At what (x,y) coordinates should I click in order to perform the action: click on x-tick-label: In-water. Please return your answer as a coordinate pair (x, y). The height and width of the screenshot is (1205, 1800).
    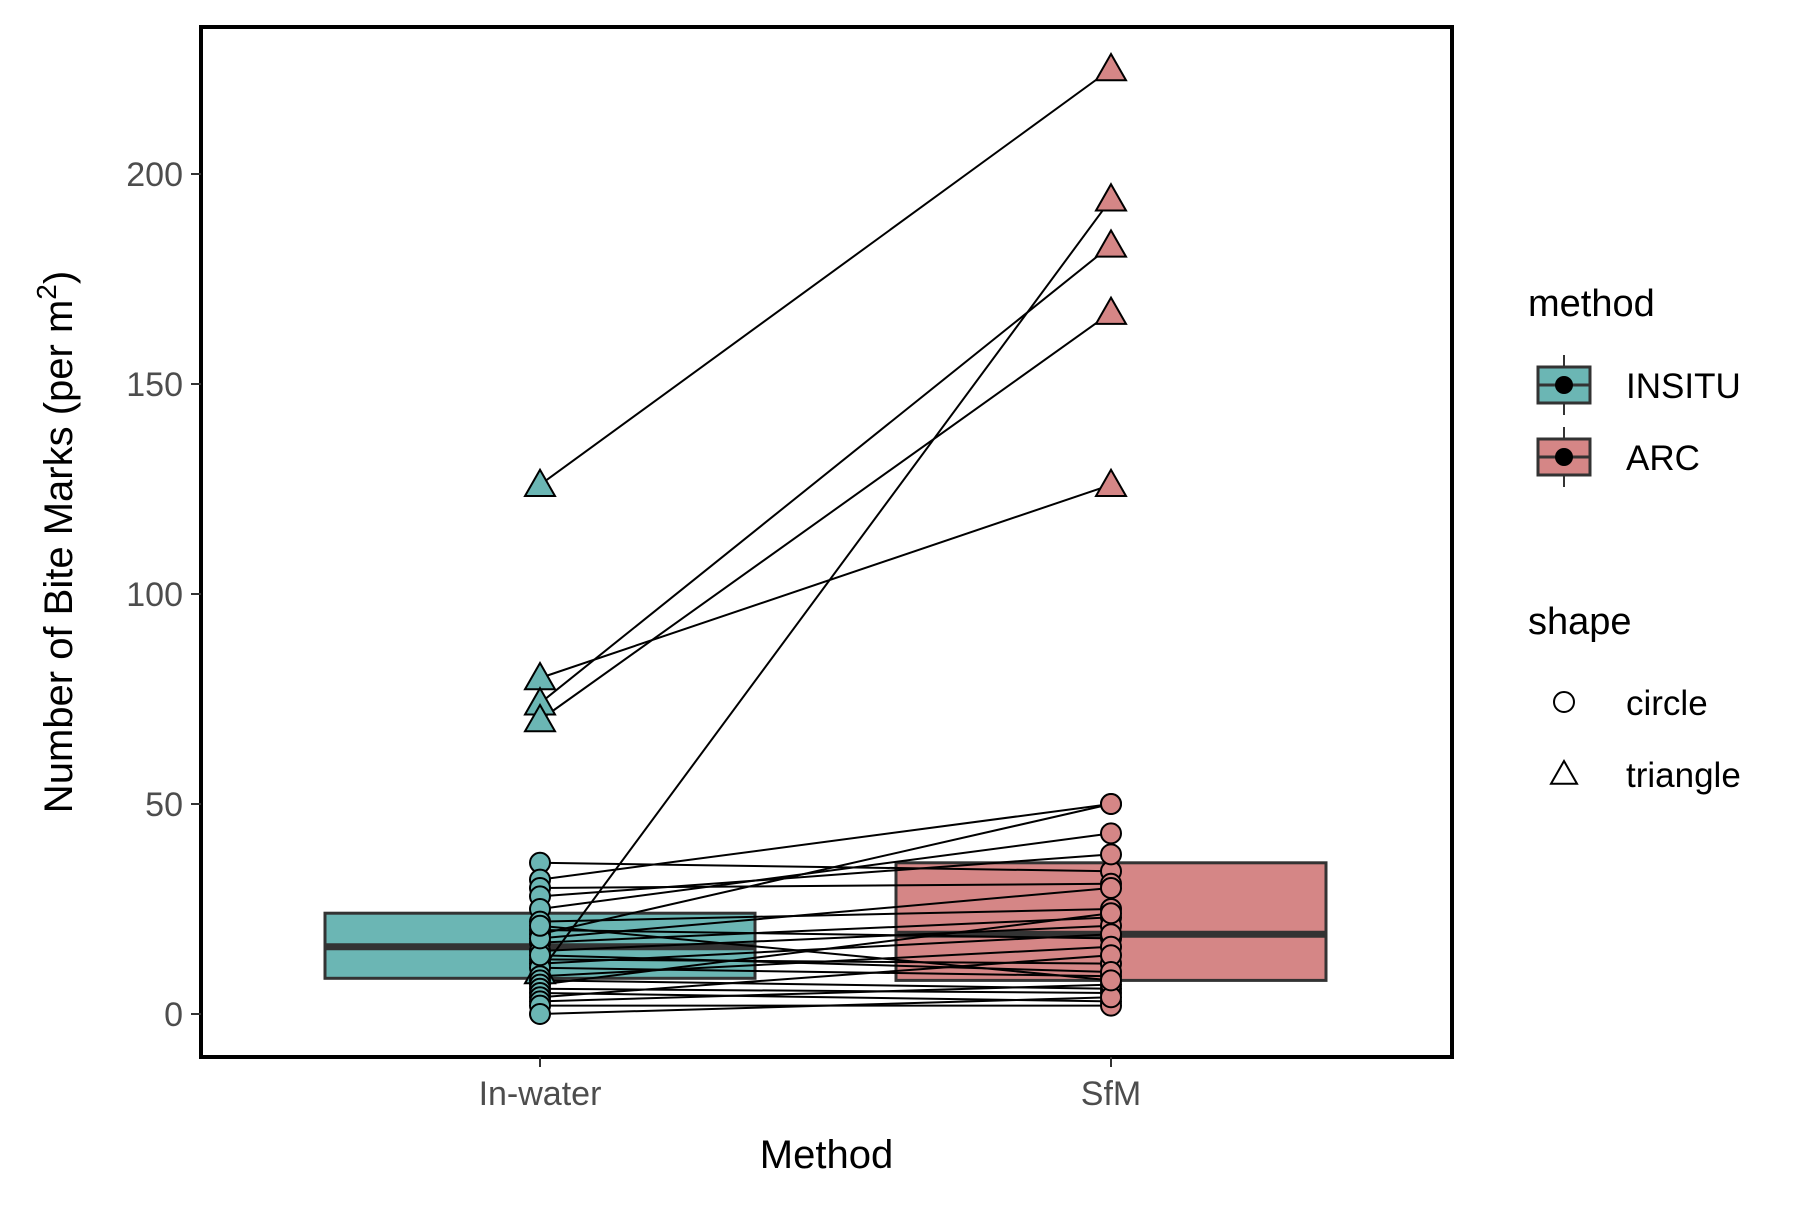
    Looking at the image, I should click on (540, 1094).